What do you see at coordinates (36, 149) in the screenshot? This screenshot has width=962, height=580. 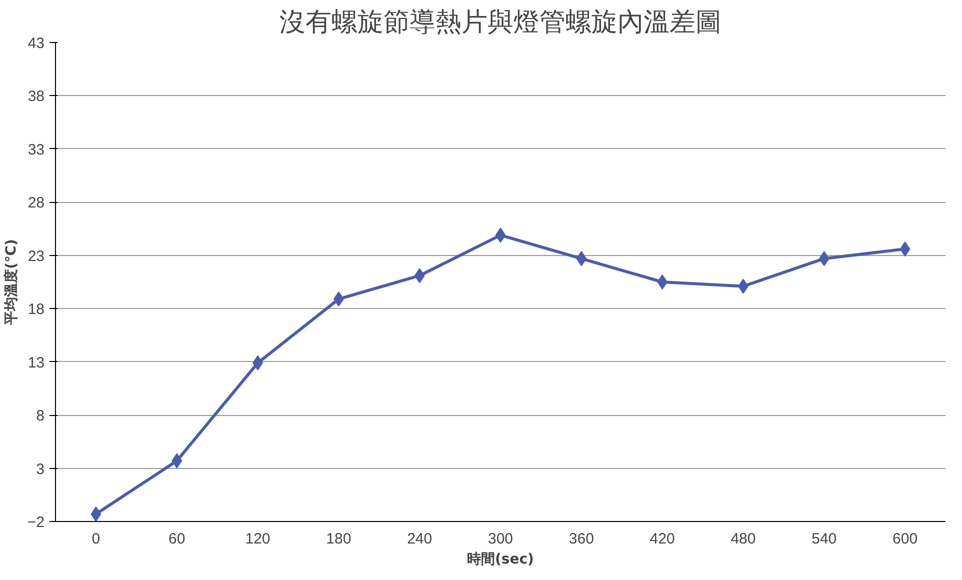 I see `y-tick-label: 33` at bounding box center [36, 149].